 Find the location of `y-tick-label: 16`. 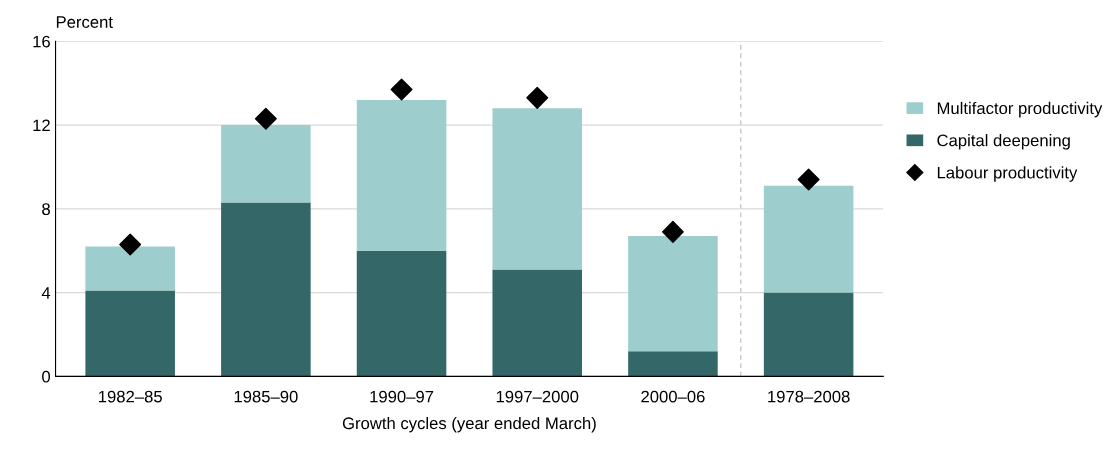

y-tick-label: 16 is located at coordinates (41, 41).